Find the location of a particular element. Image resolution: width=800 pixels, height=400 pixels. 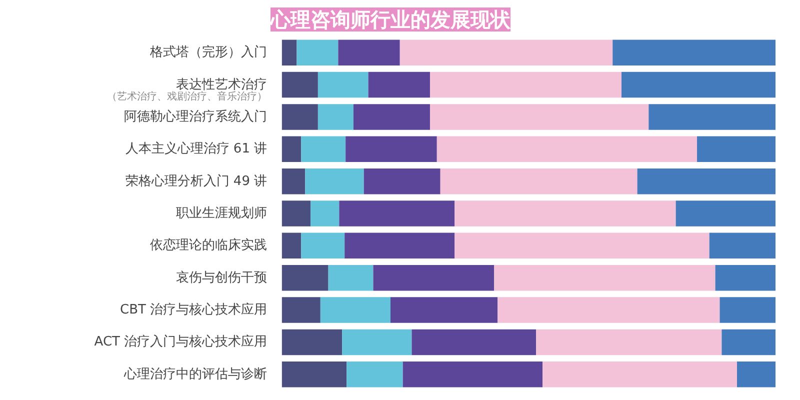

y-tick-label: 荣格心理分析入门 49 讲 is located at coordinates (196, 180).